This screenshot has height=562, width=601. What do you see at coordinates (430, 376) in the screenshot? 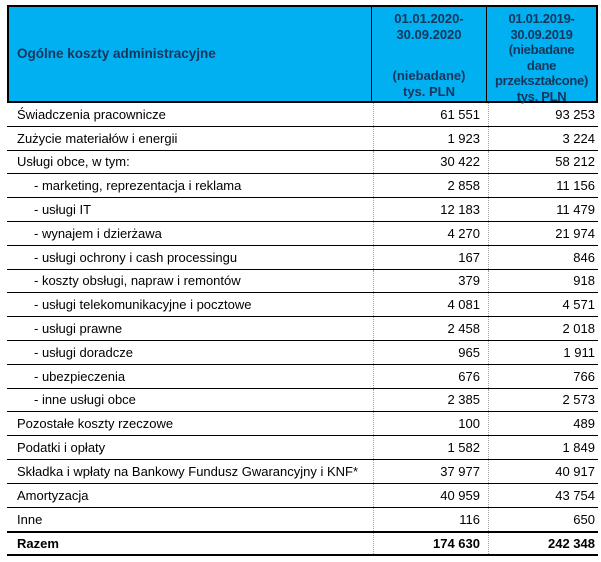
I see `row-value-2020: 676` at bounding box center [430, 376].